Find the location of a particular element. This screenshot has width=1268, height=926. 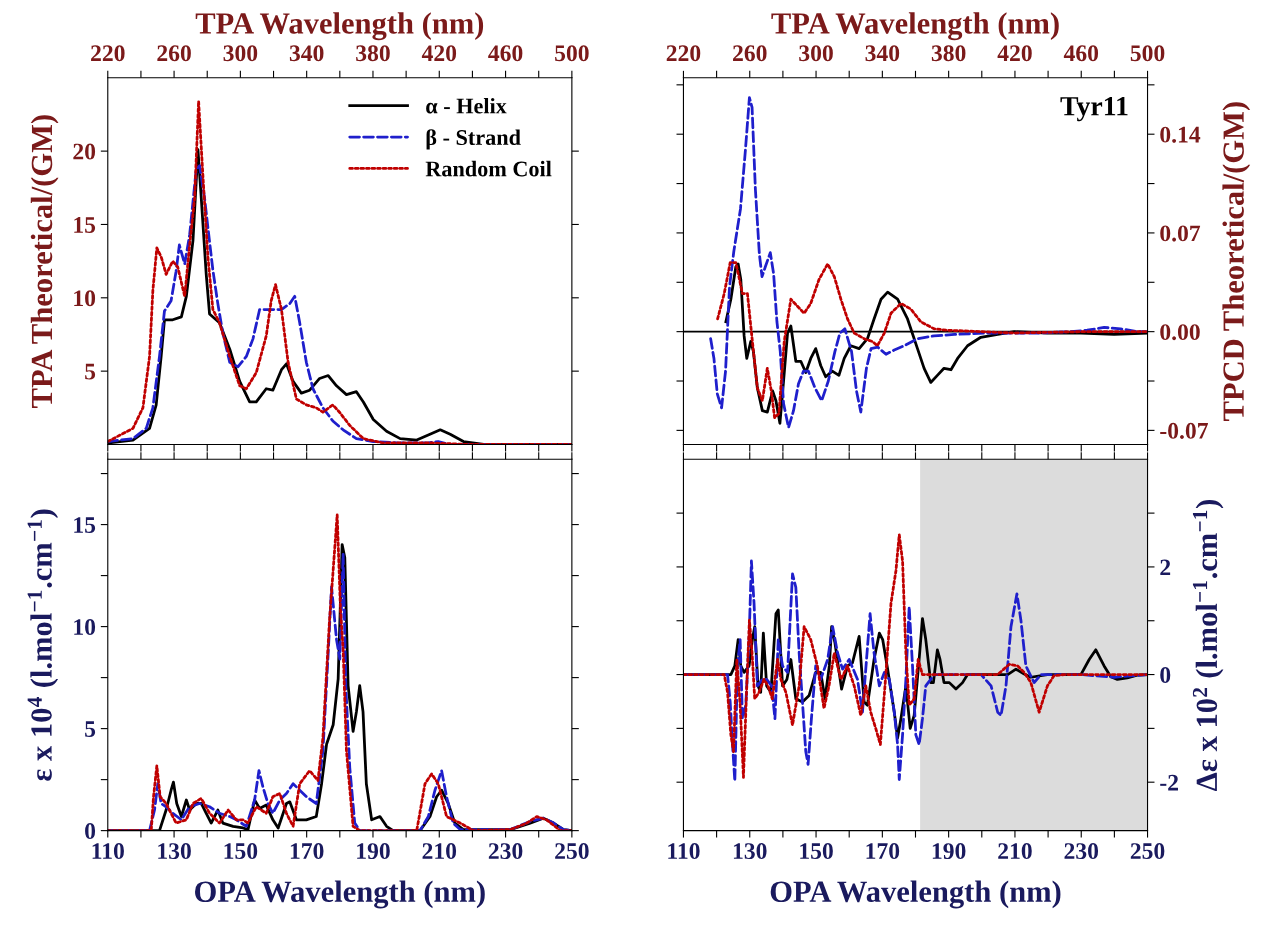

y-axis-title: Δε x 10$^{2}$ (l.mol$^{−1}$.cm$^{−1}$) is located at coordinates (1208, 645).